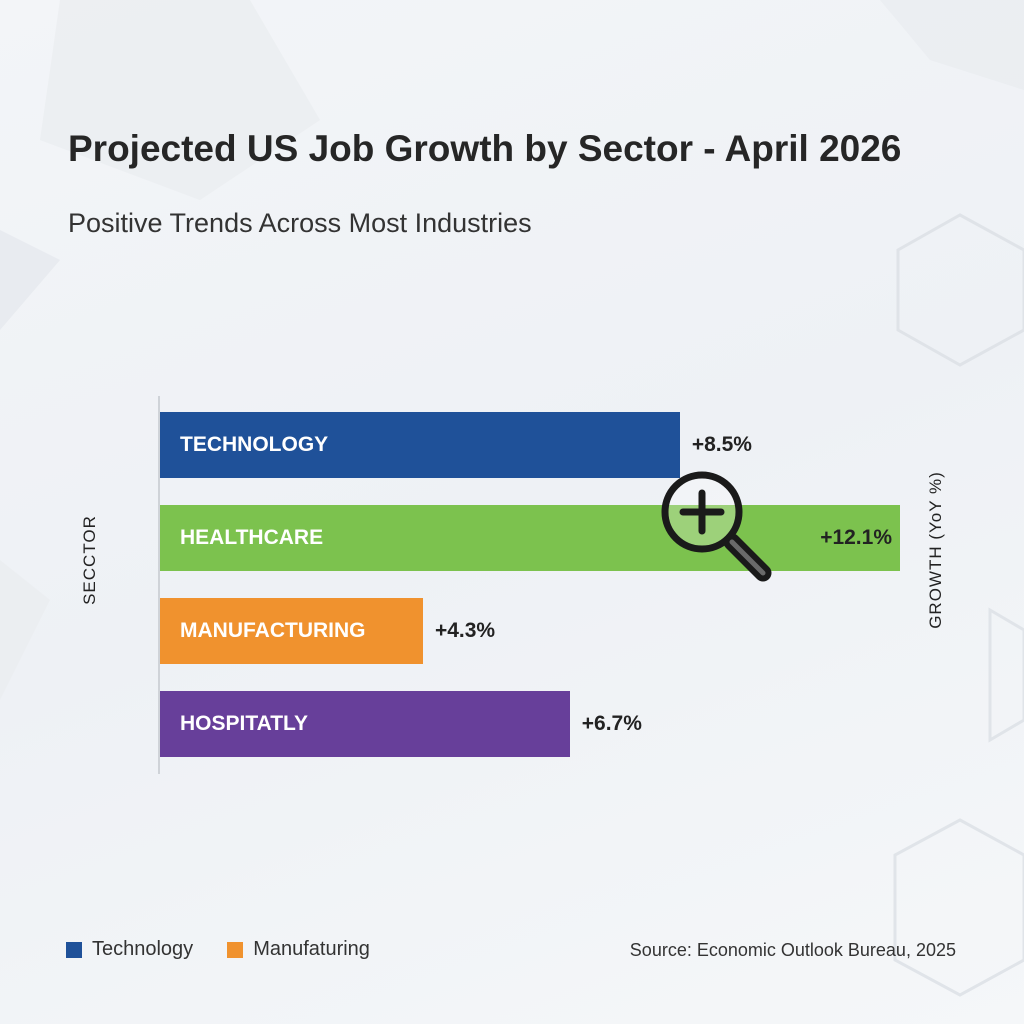  I want to click on bar-value-label: +6.7%, so click(611, 723).